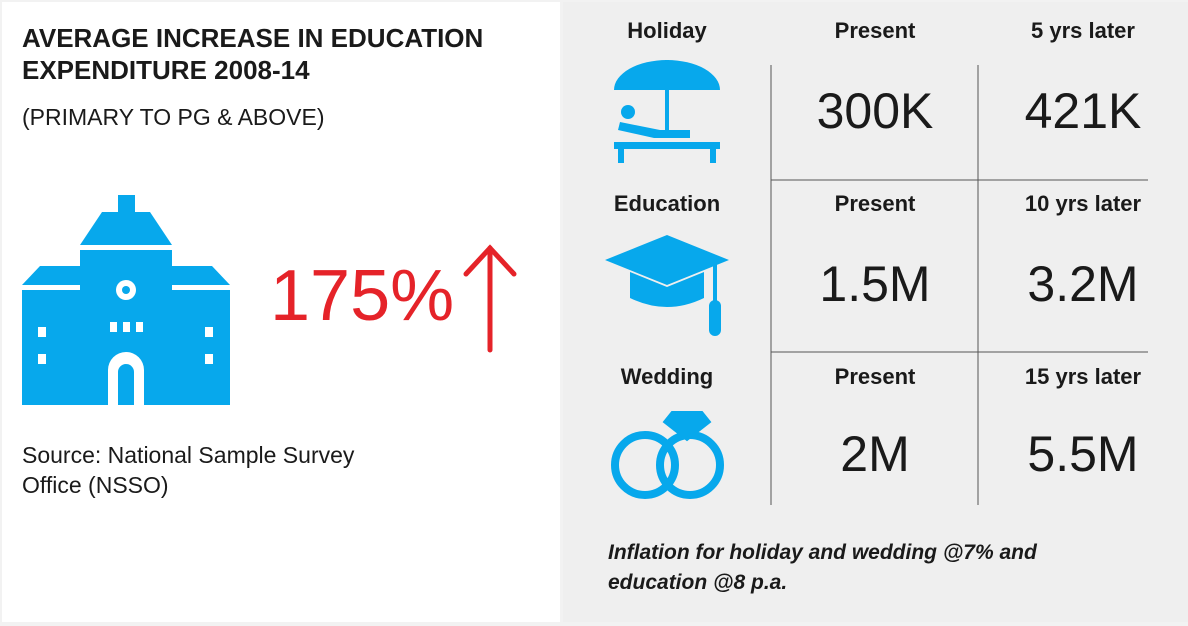  Describe the element at coordinates (490, 298) in the screenshot. I see `up-arrow` at that location.